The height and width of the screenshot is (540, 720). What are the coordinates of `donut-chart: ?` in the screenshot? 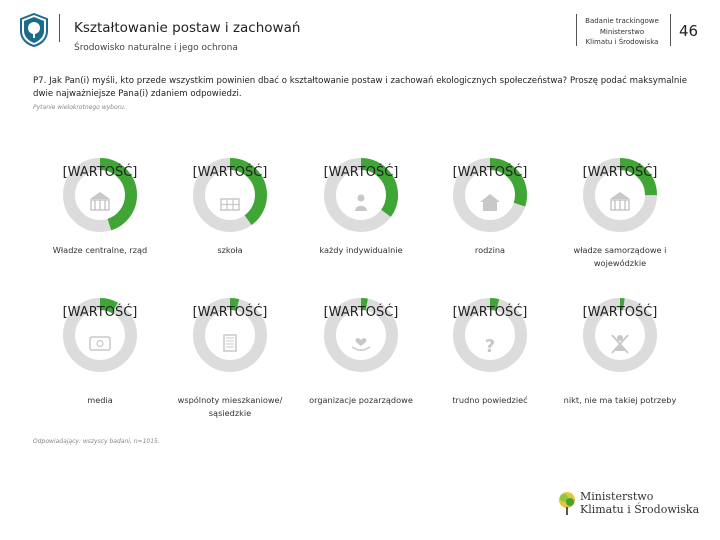 It's located at (490, 335).